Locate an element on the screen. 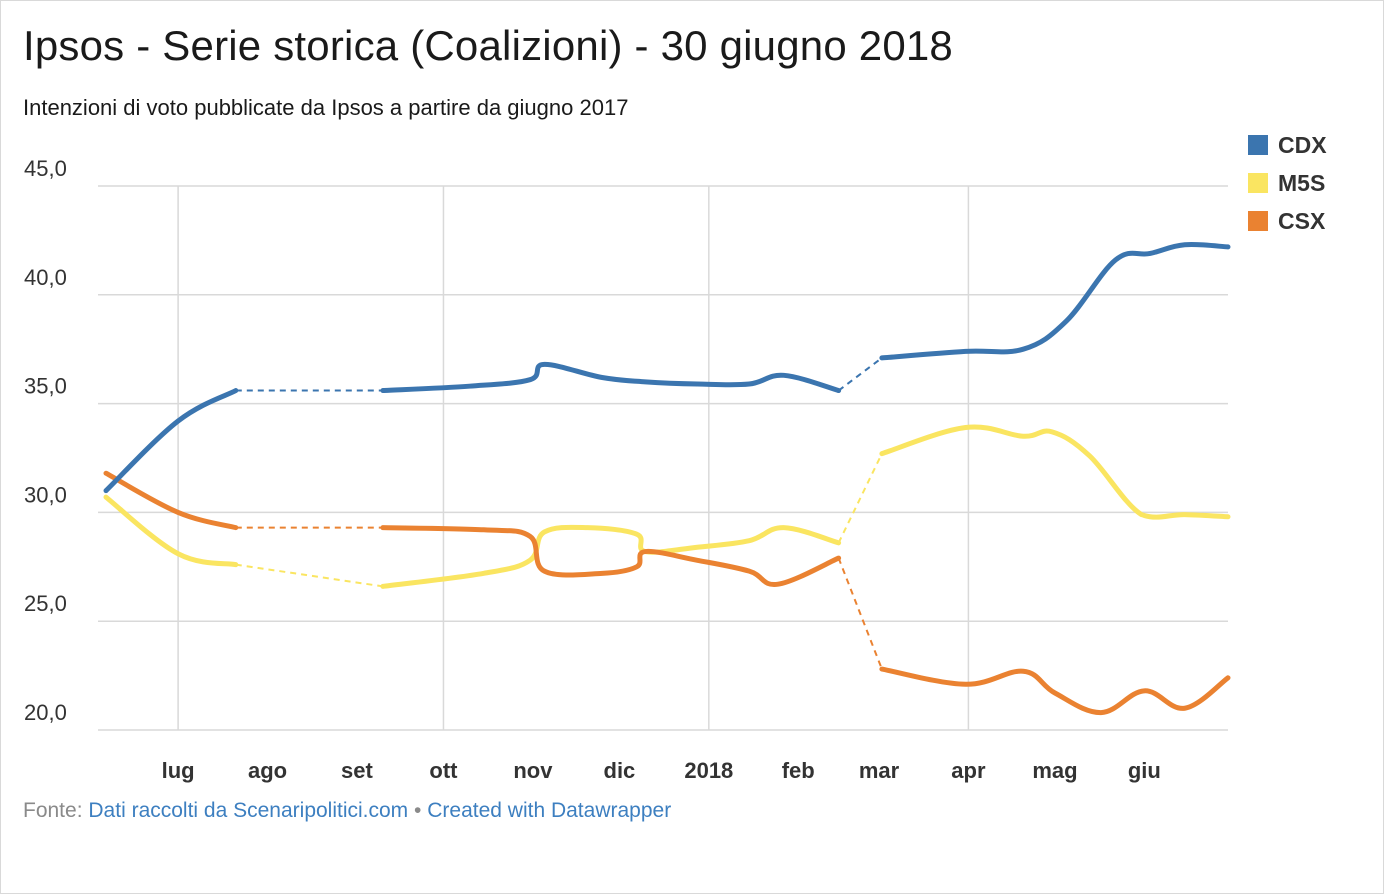 Image resolution: width=1384 pixels, height=894 pixels. y-tick-label: 25,0 is located at coordinates (45, 603).